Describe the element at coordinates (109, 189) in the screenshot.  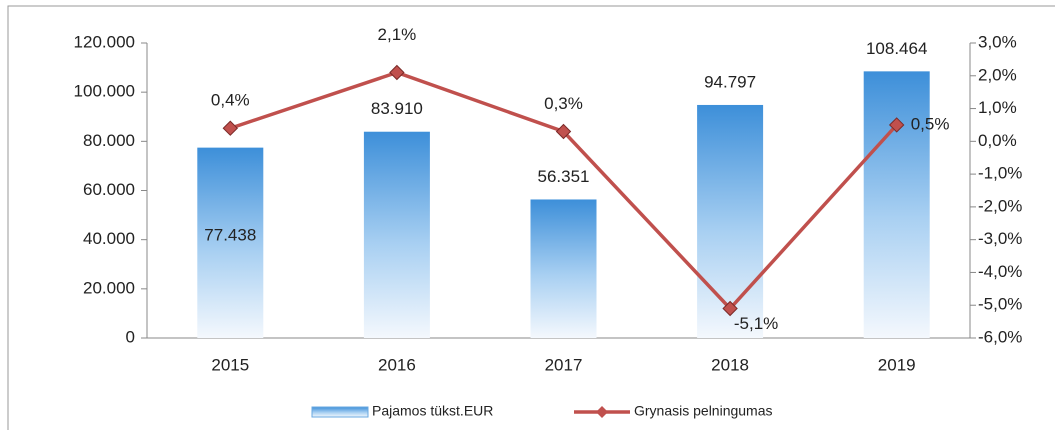
I see `y-tick-label: 60.000` at that location.